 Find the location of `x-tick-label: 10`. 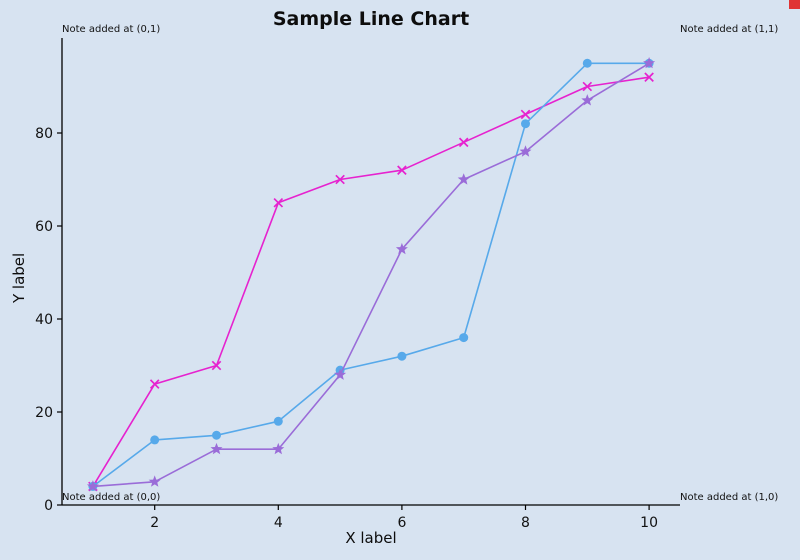

x-tick-label: 10 is located at coordinates (649, 523).